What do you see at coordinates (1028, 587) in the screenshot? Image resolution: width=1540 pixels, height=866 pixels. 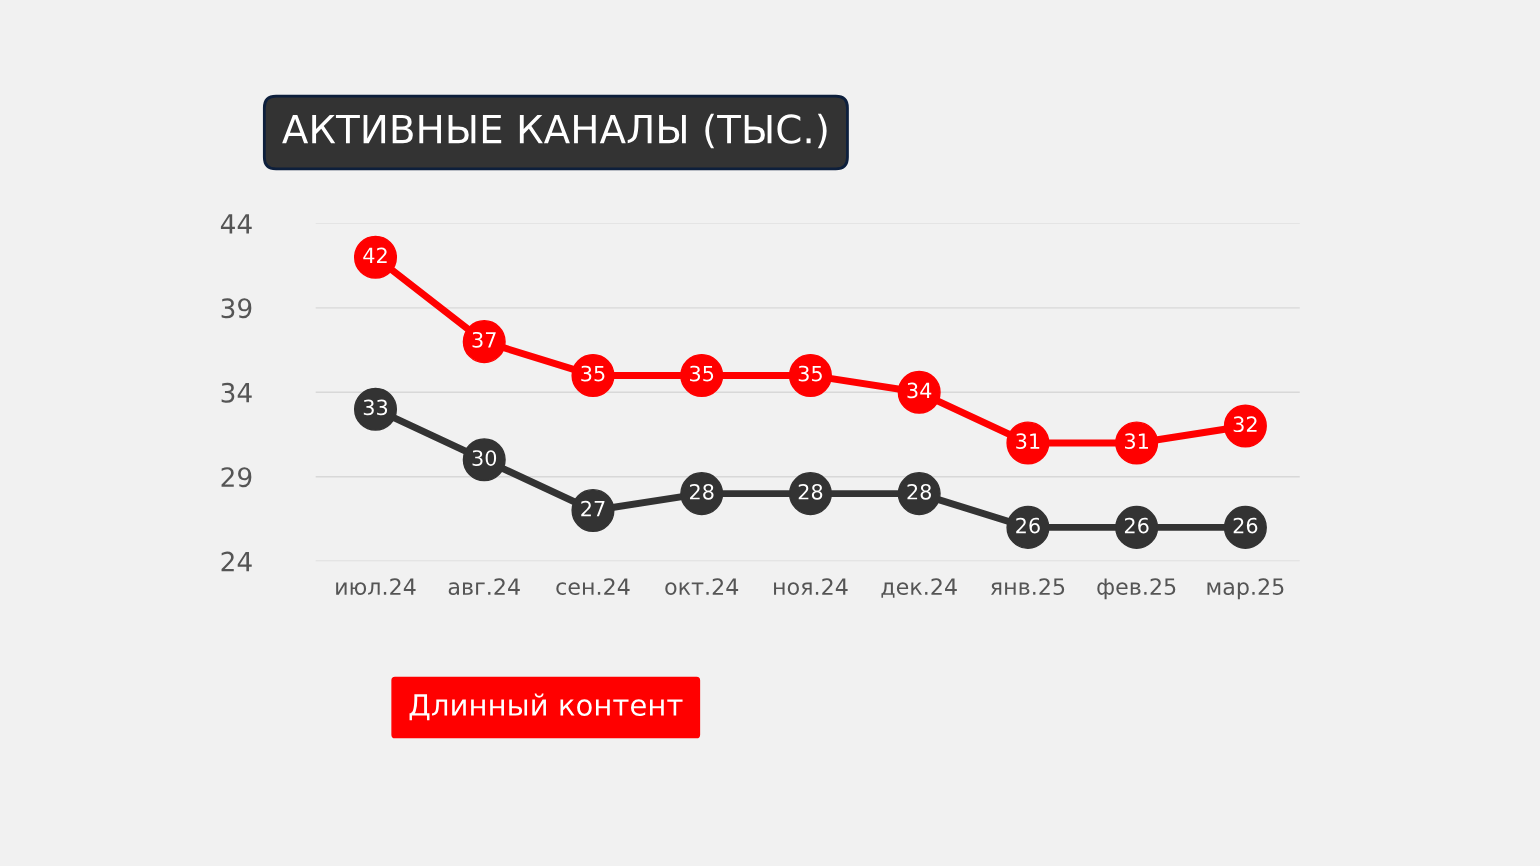 I see `x-tick-label: янв.25` at bounding box center [1028, 587].